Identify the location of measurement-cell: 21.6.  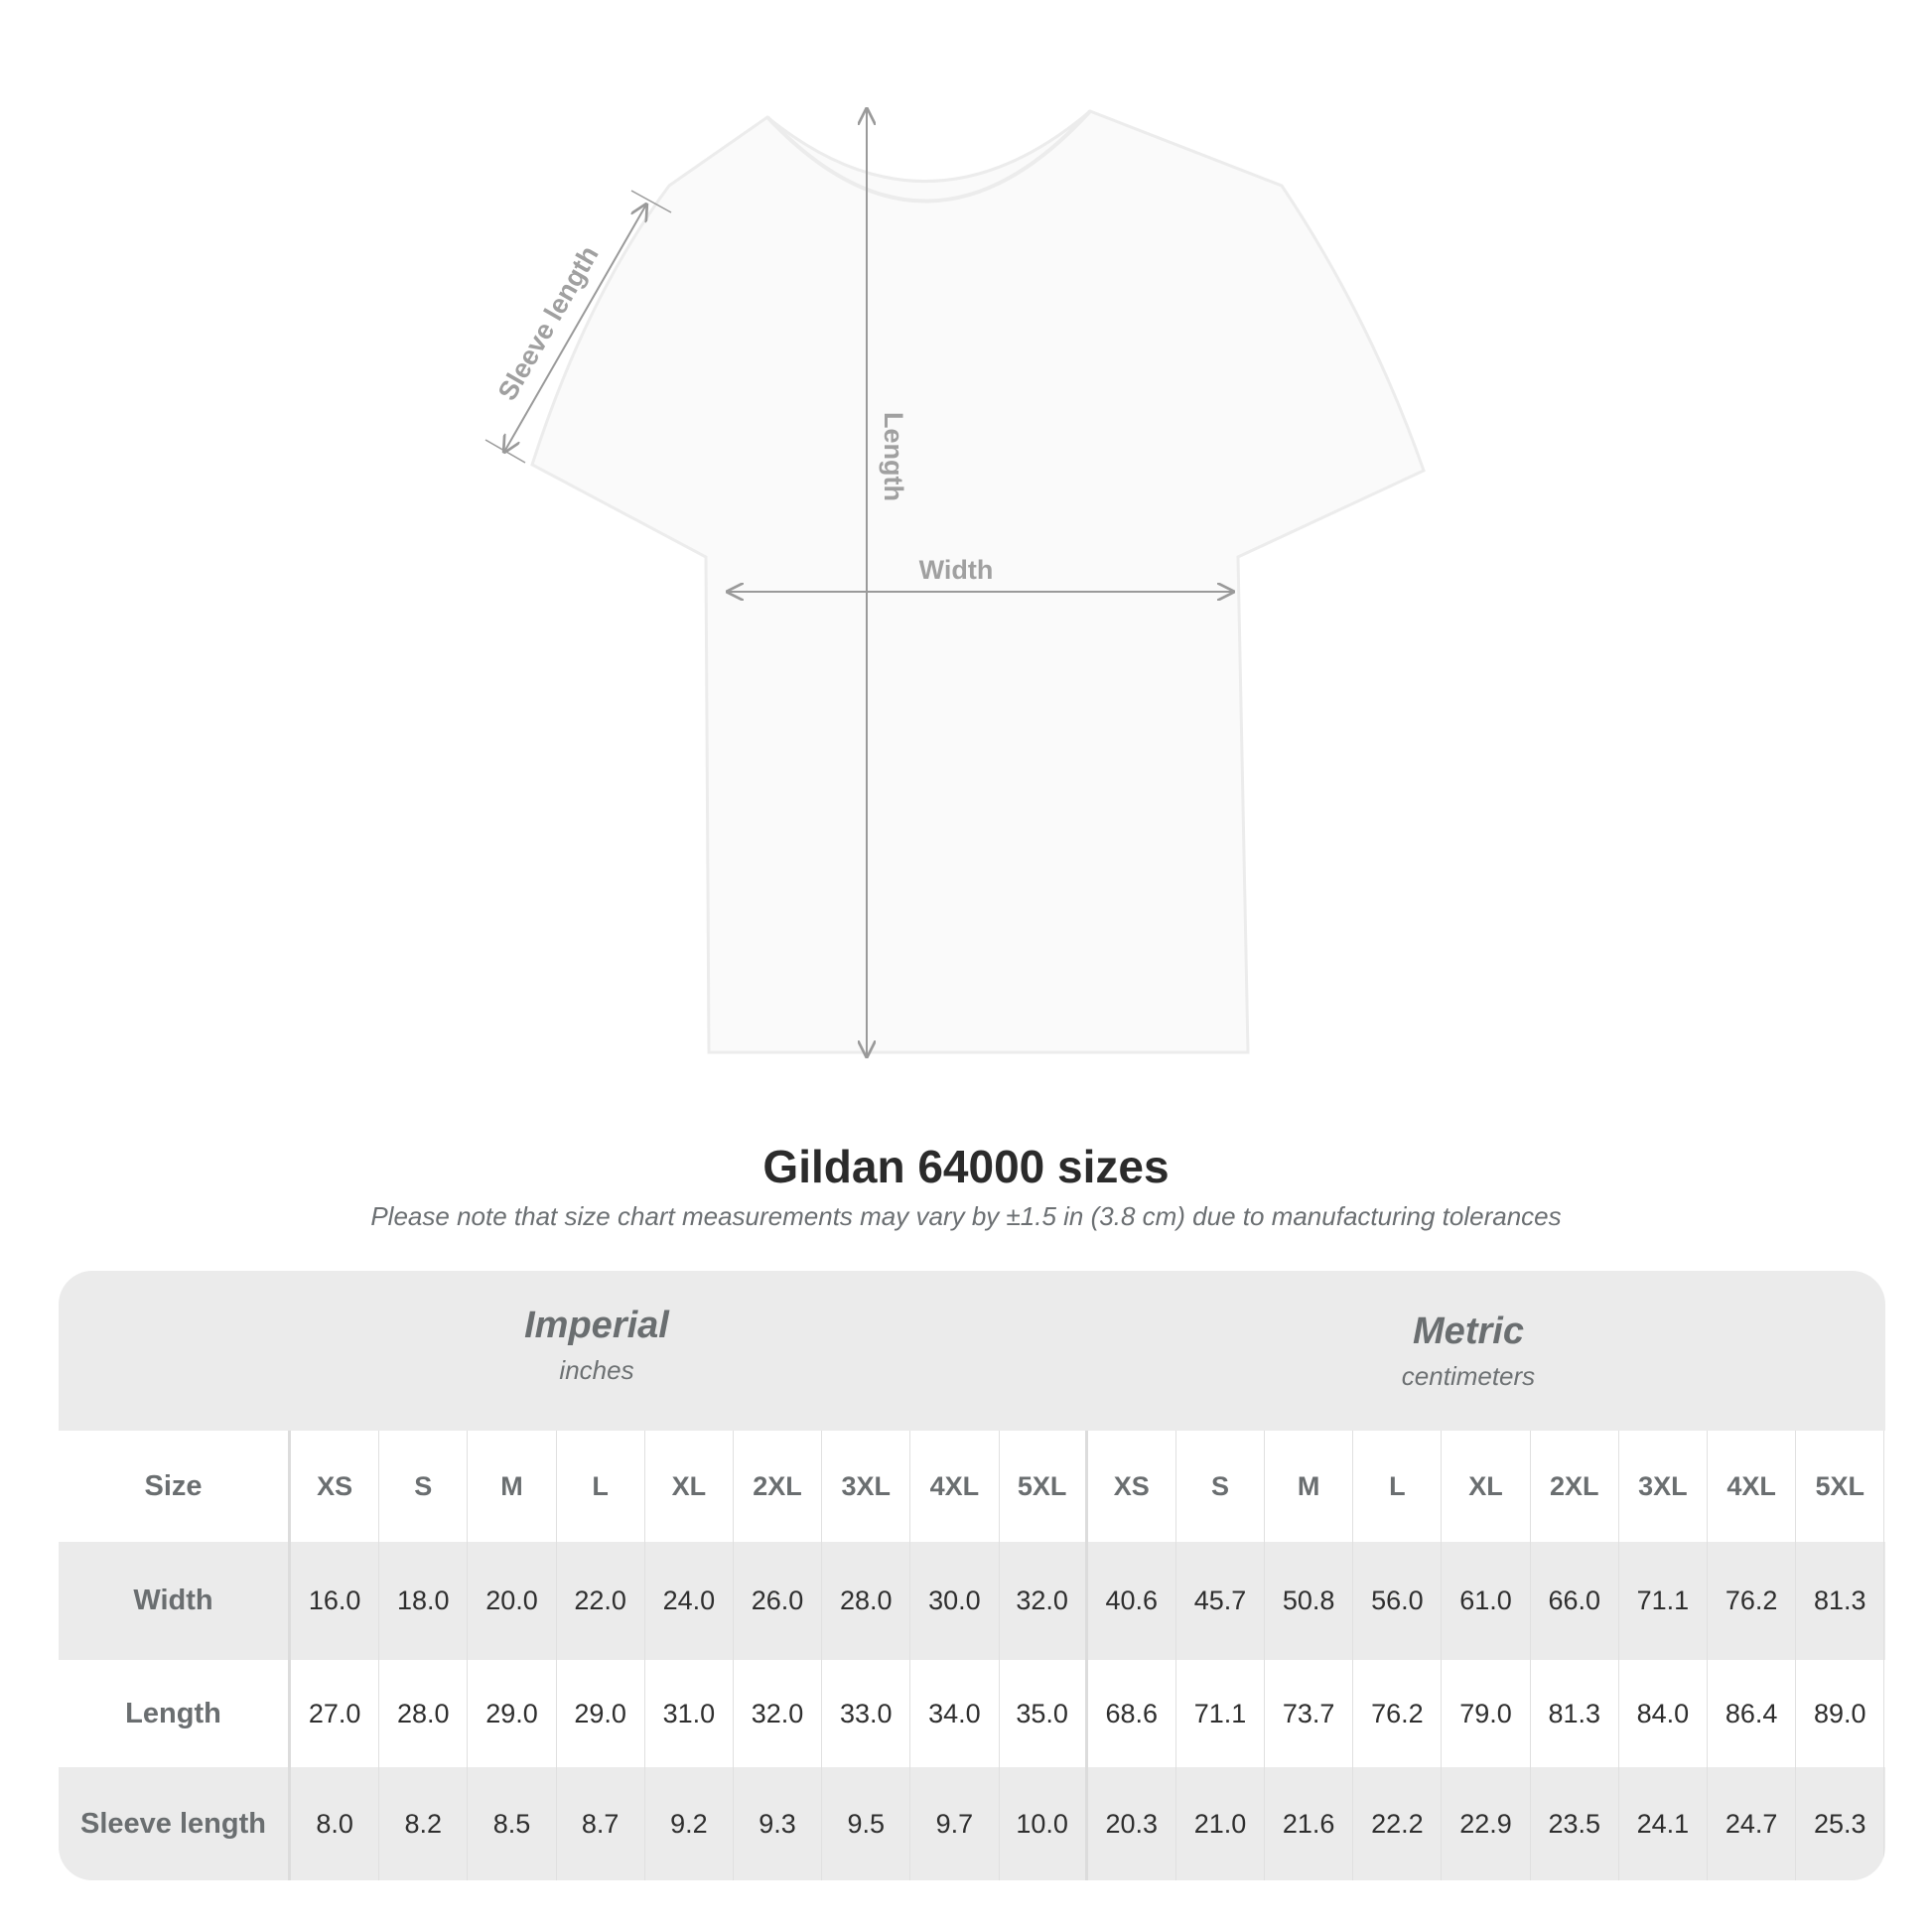
(1310, 1823).